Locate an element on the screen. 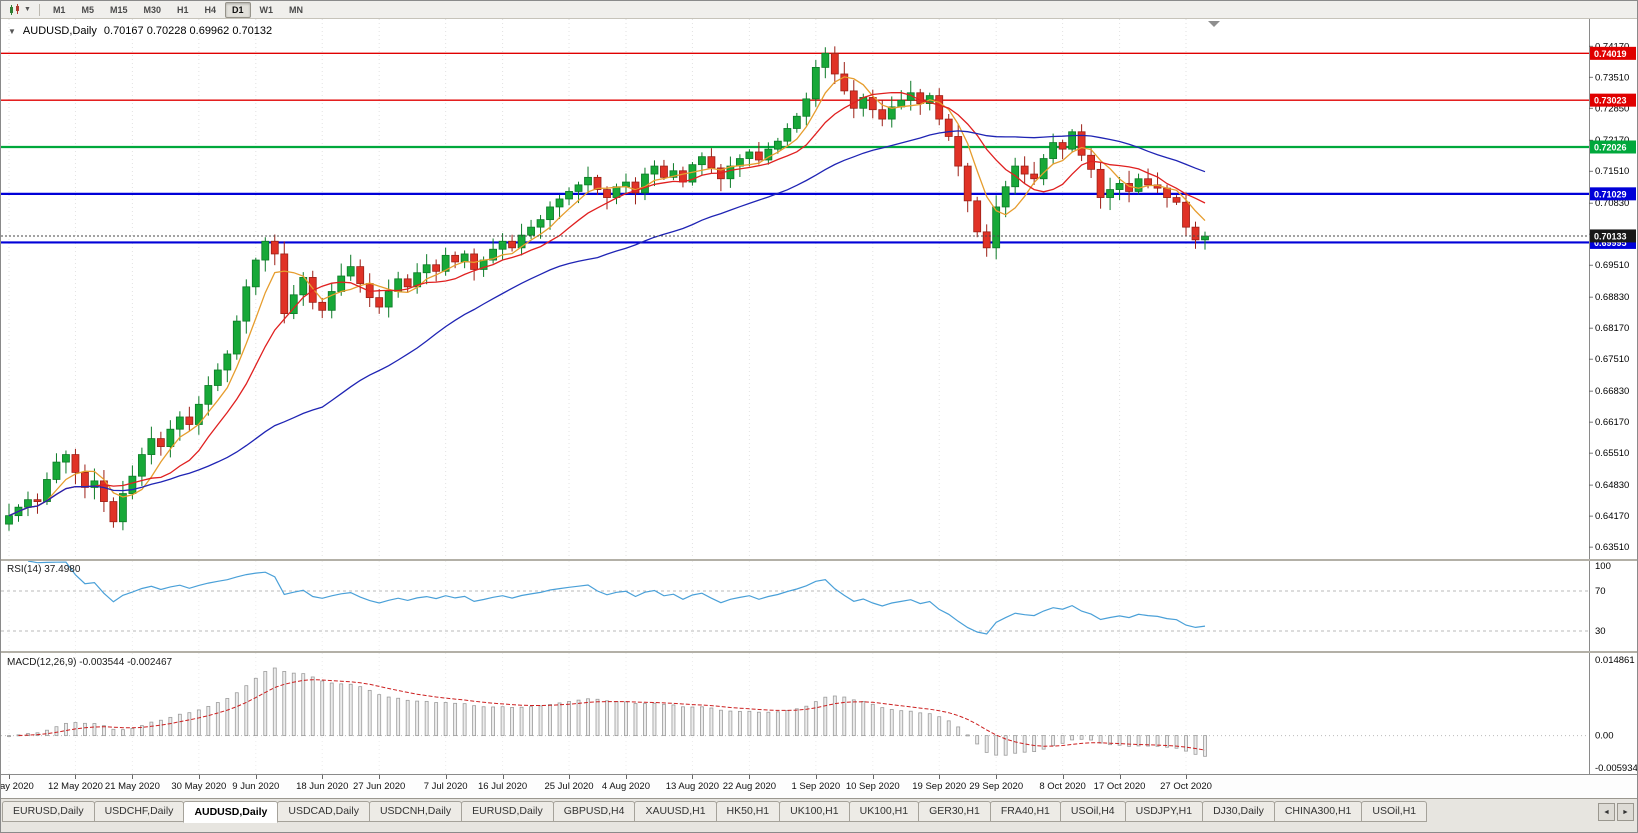 The height and width of the screenshot is (833, 1638). chart-symbol-label: AUDUSD,Daily is located at coordinates (59, 31).